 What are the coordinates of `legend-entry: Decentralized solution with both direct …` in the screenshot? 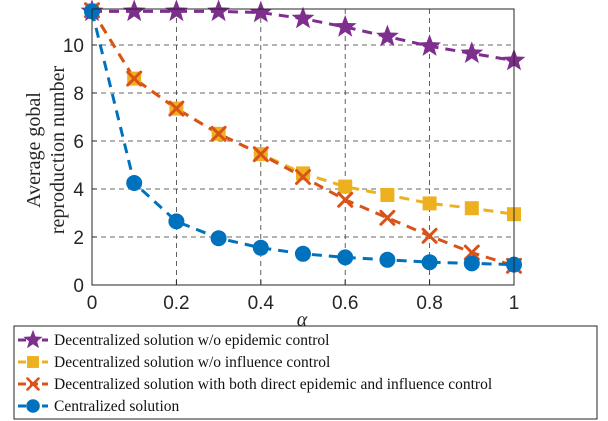 It's located at (255, 384).